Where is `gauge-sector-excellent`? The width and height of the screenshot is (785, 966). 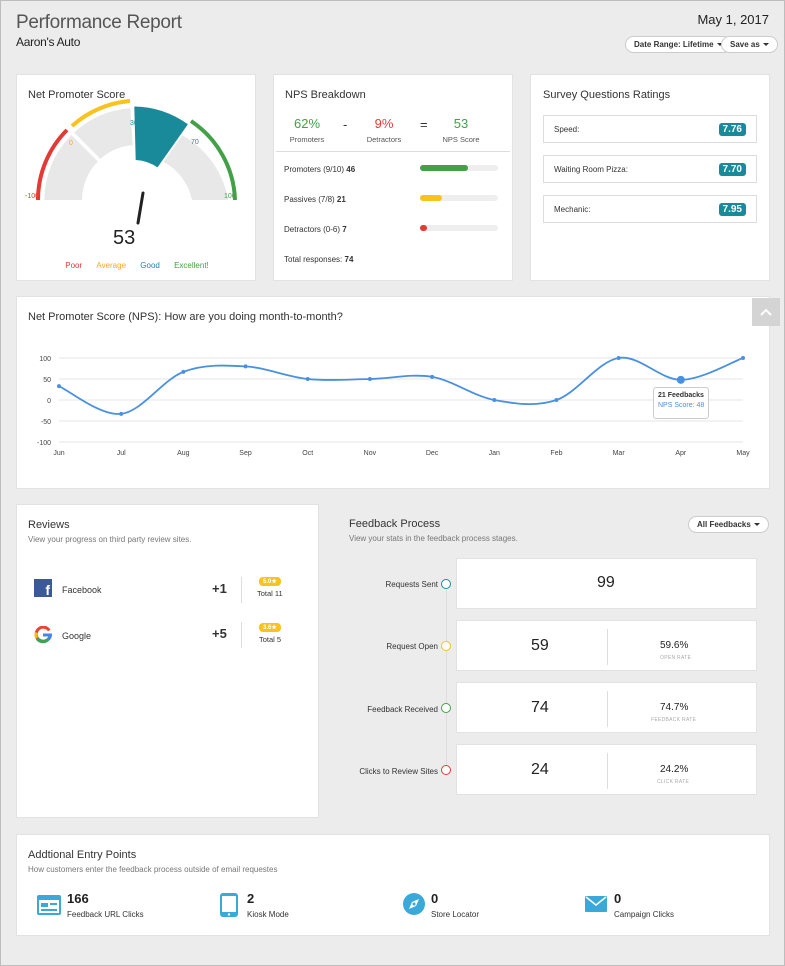
gauge-sector-excellent is located at coordinates (196, 167).